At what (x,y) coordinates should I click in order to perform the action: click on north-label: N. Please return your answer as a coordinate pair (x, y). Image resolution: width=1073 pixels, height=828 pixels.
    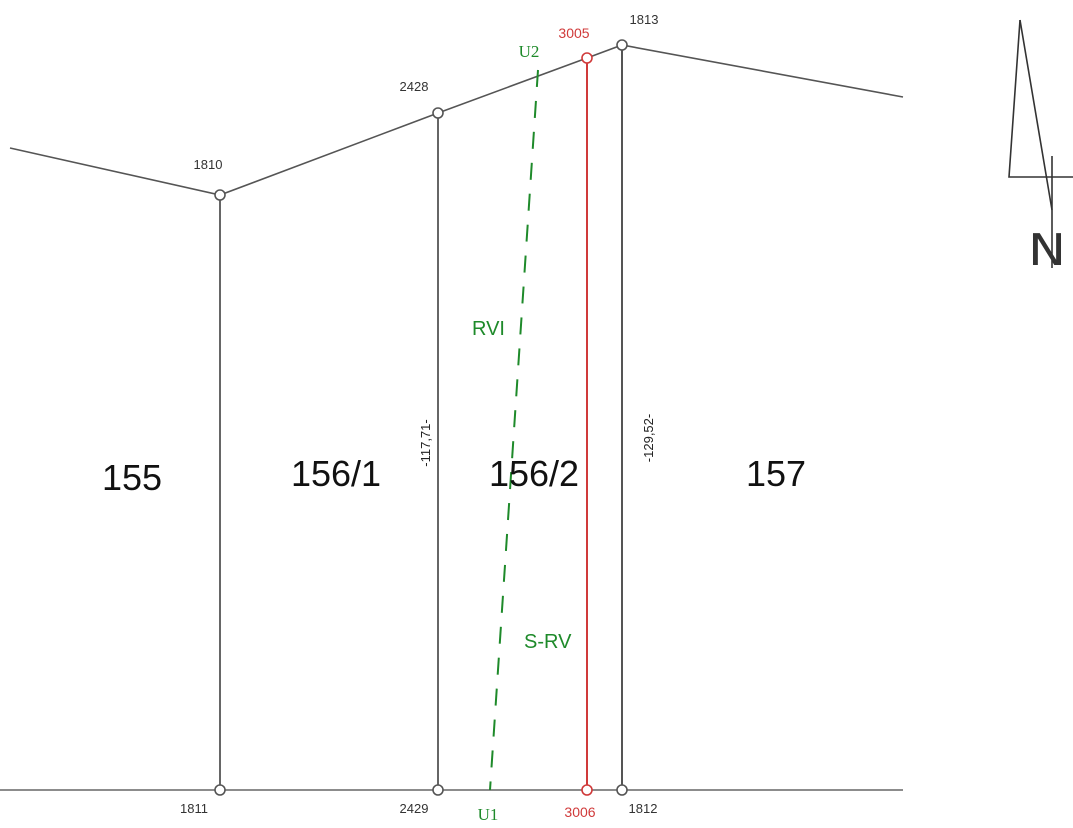
    Looking at the image, I should click on (1047, 250).